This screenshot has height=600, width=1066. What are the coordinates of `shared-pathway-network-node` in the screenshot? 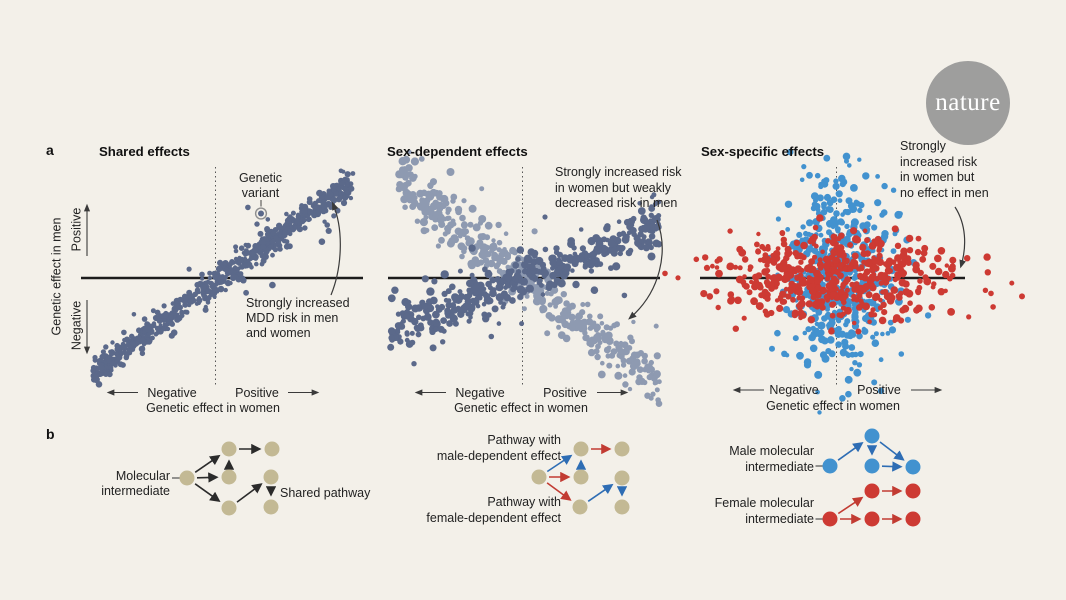 It's located at (187, 478).